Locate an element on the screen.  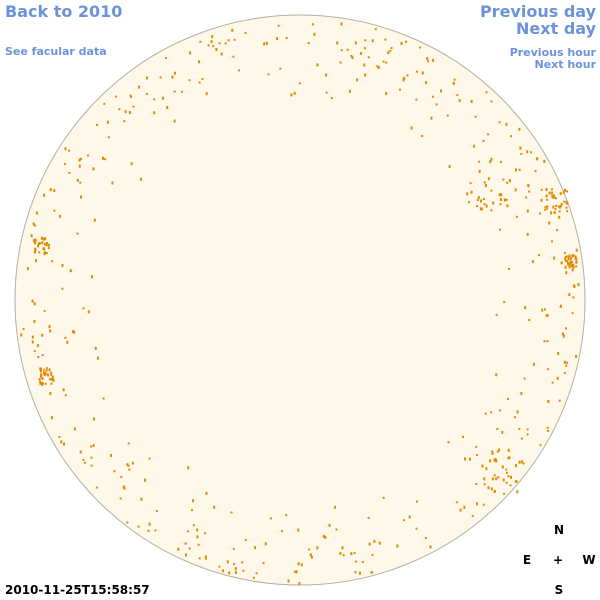
compass-center: + is located at coordinates (558, 560).